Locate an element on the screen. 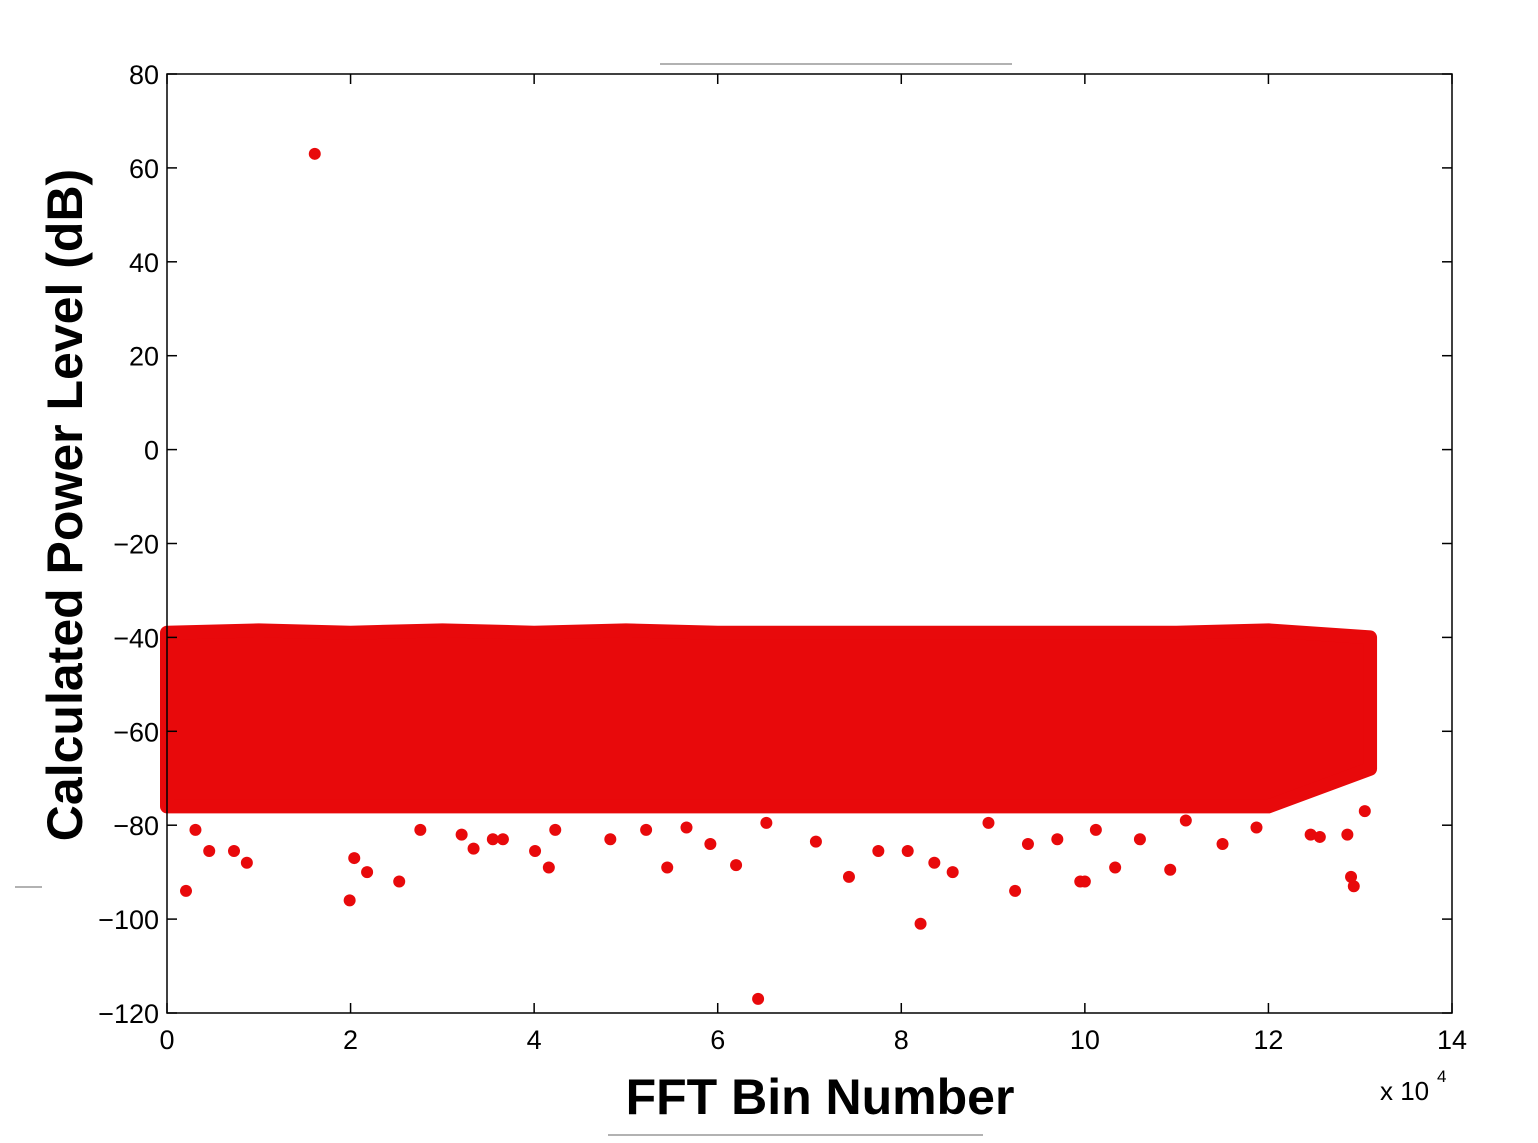 Image resolution: width=1538 pixels, height=1143 pixels. y-tick-label: 20 is located at coordinates (144, 357).